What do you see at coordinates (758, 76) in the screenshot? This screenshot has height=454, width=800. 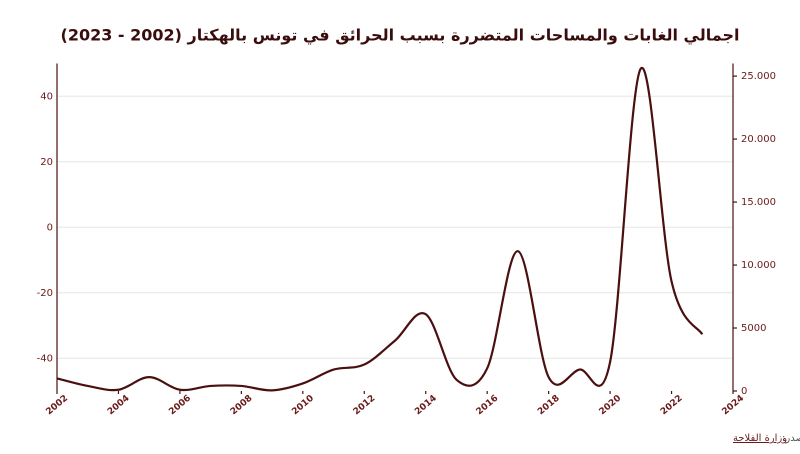 I see `y2-tick-label: 25.000` at bounding box center [758, 76].